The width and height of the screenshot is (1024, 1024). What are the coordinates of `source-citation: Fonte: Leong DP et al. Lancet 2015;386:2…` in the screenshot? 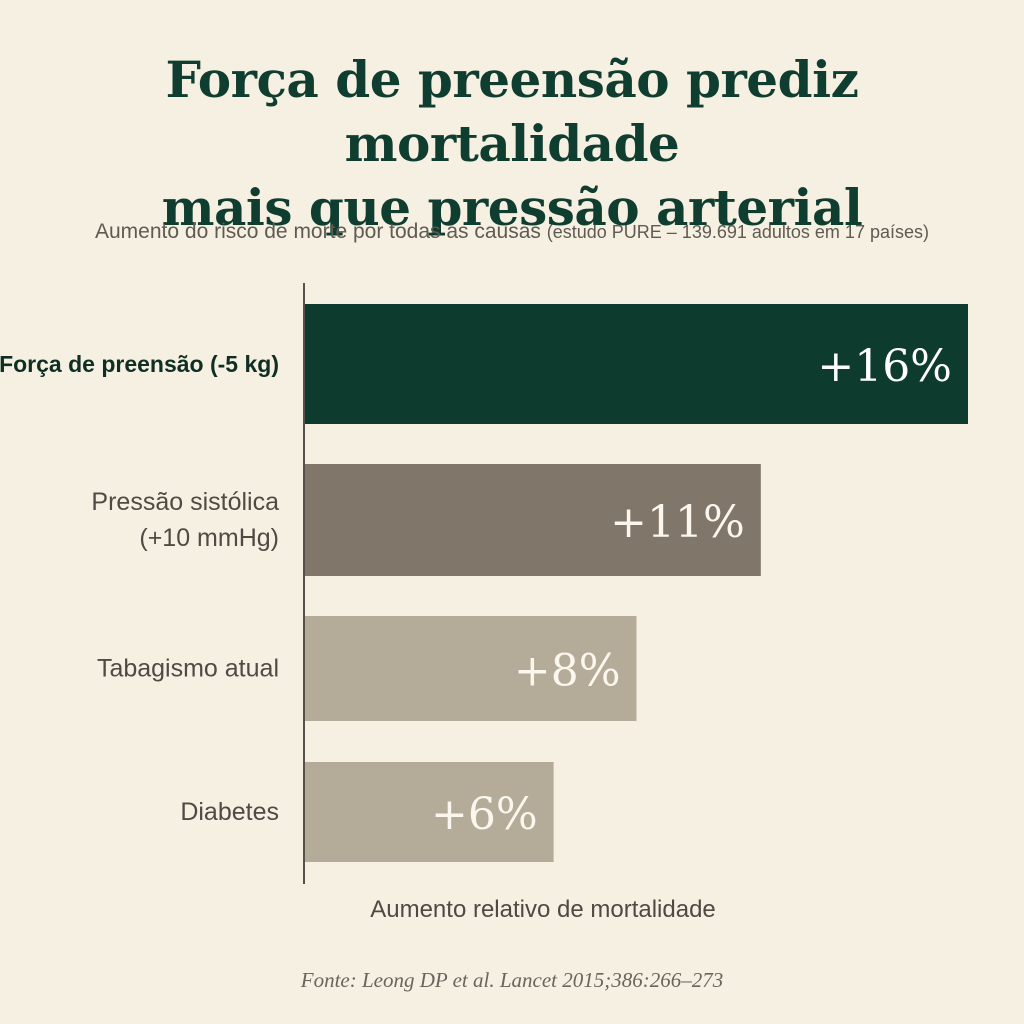 It's located at (512, 980).